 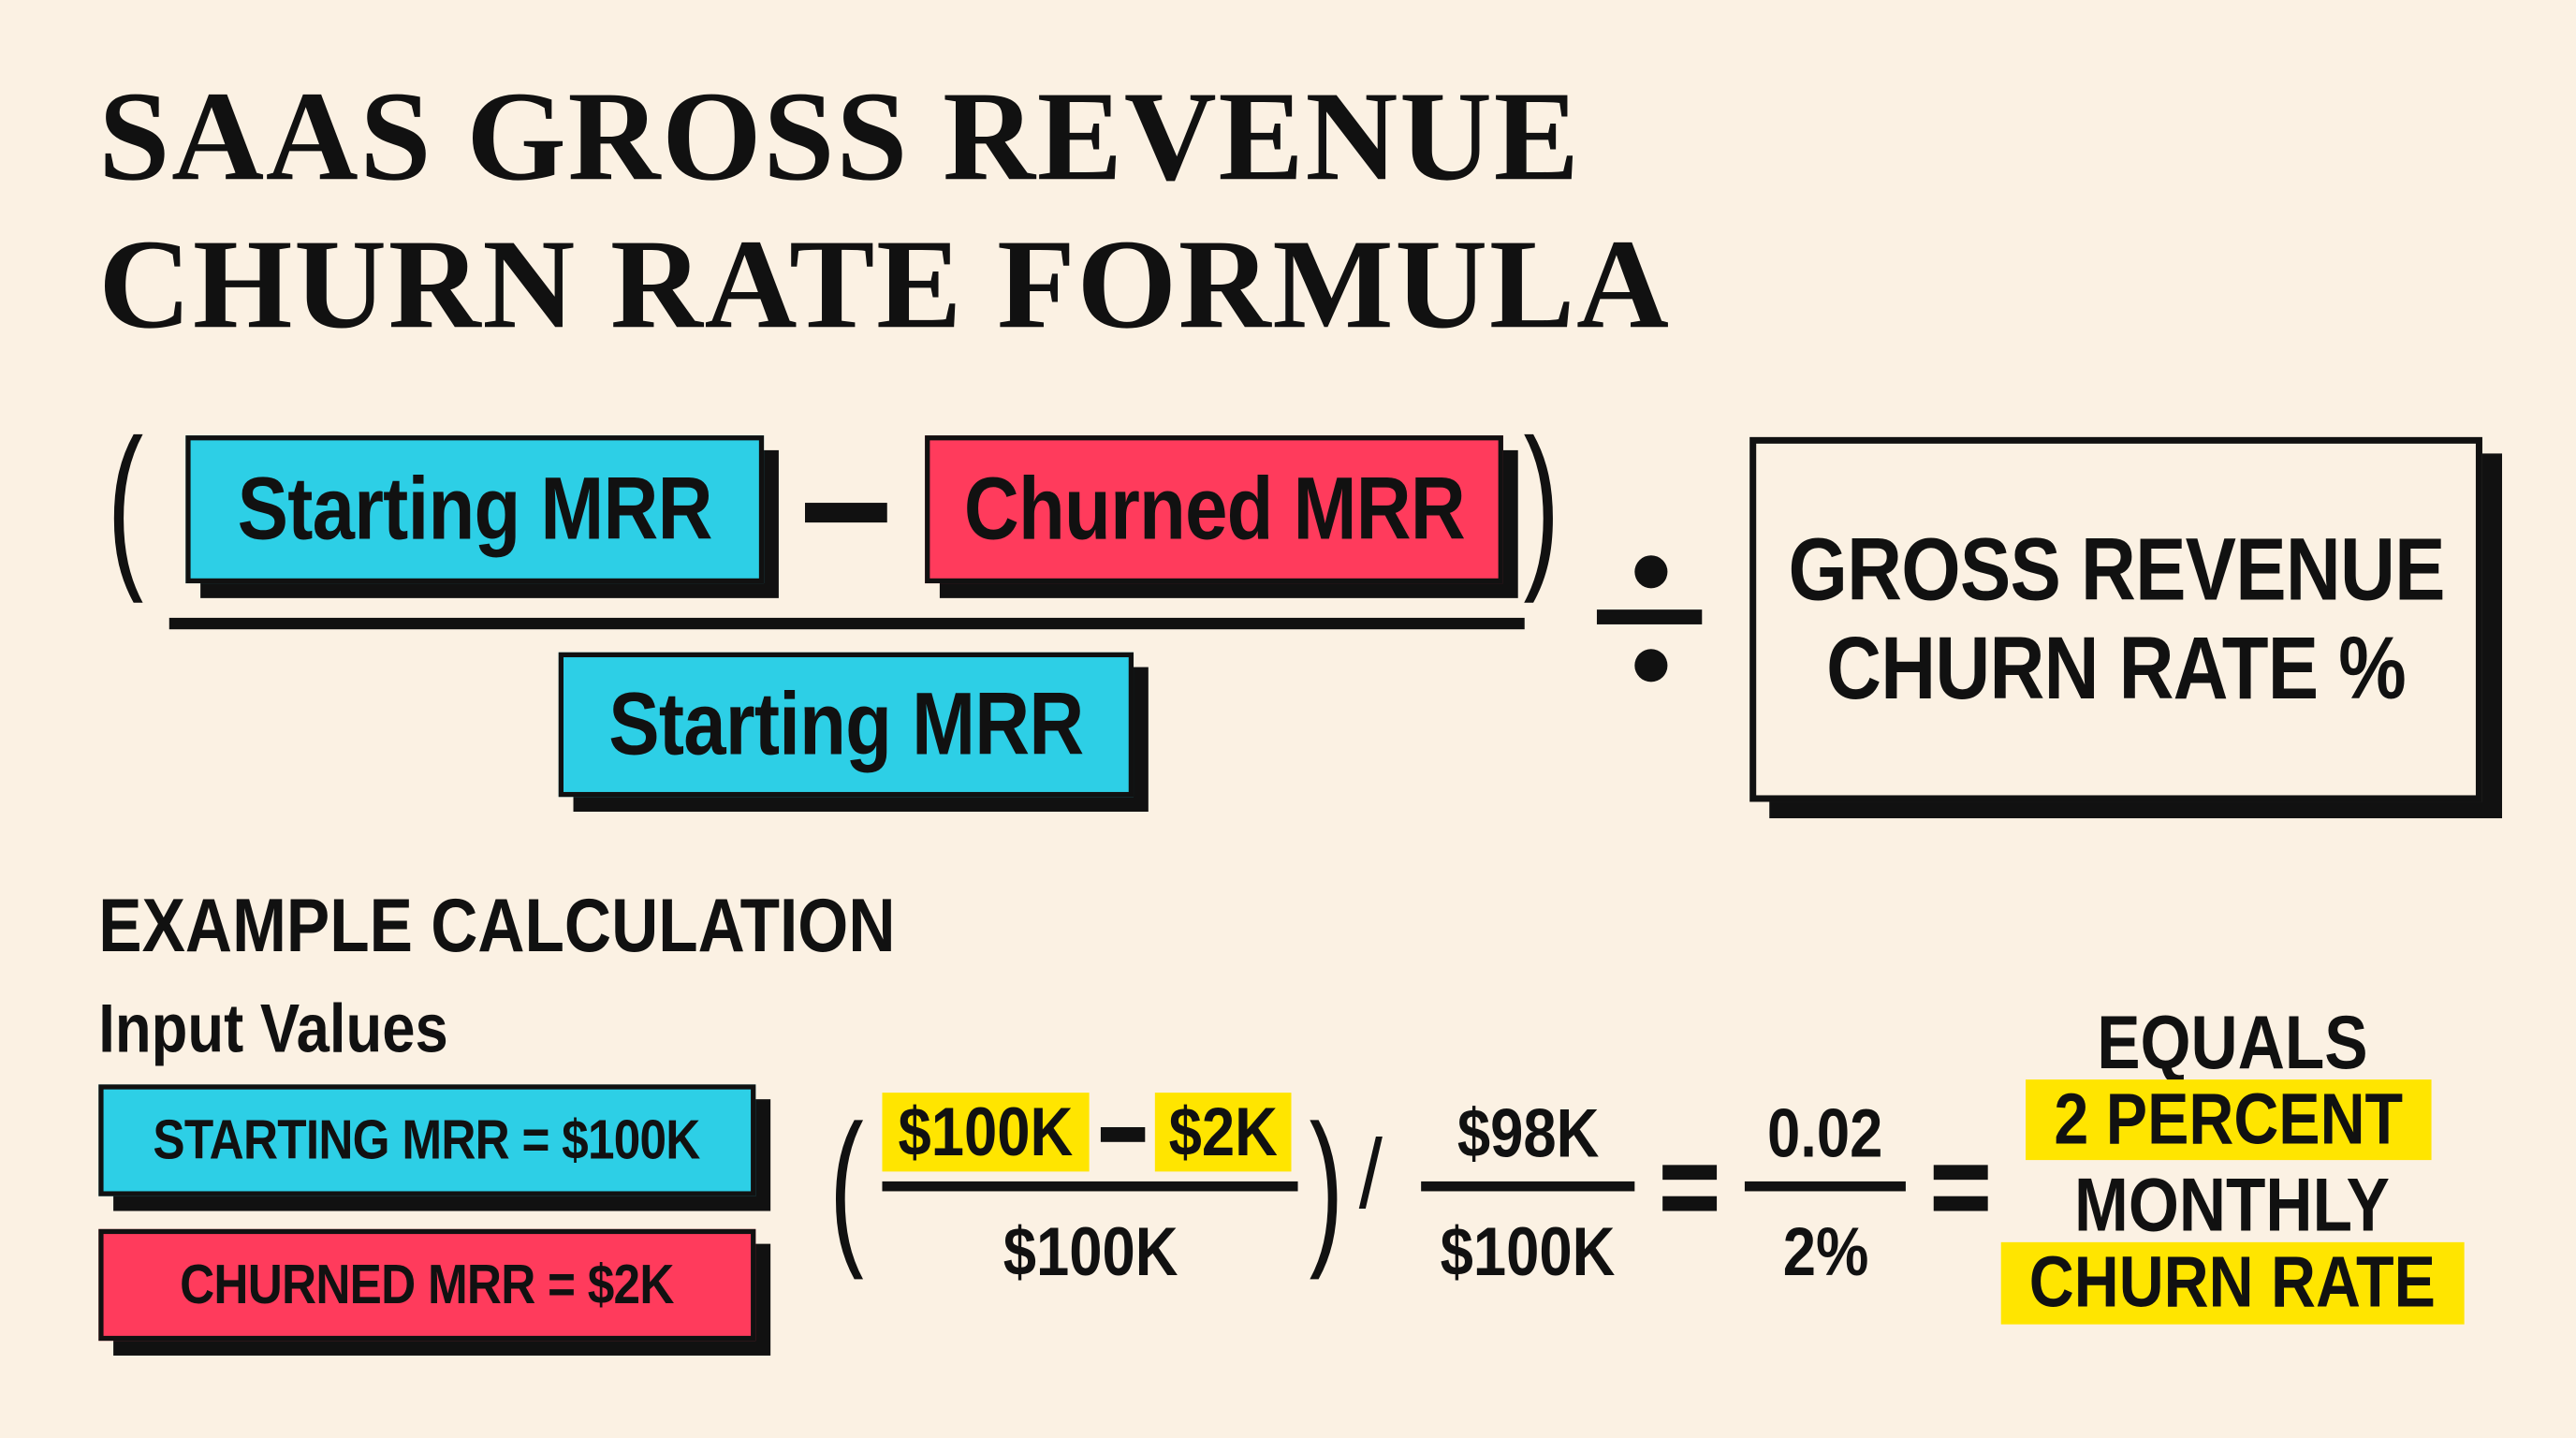 I want to click on denominator-label: Starting MRR, so click(x=846, y=724).